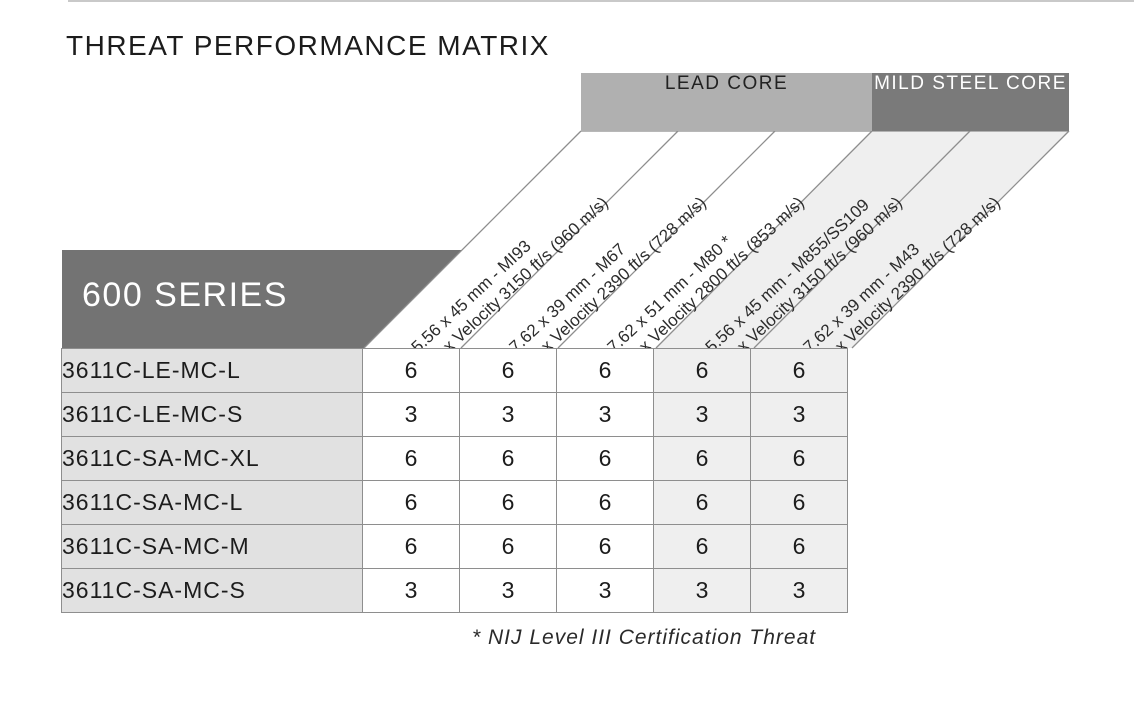 The image size is (1134, 702). Describe the element at coordinates (644, 637) in the screenshot. I see `footnote: * NIJ Level III Certification Threat` at that location.